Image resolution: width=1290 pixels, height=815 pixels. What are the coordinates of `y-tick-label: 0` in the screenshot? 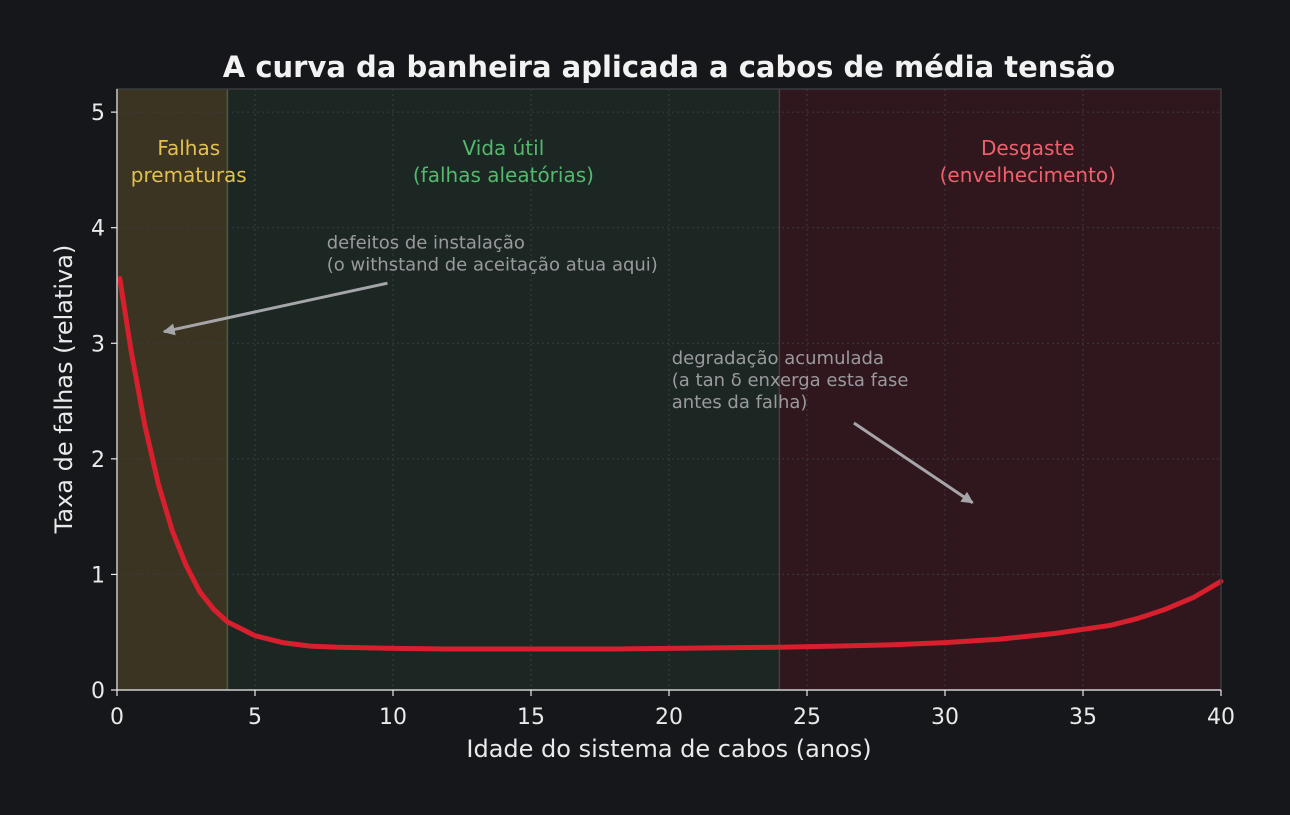 It's located at (98, 691).